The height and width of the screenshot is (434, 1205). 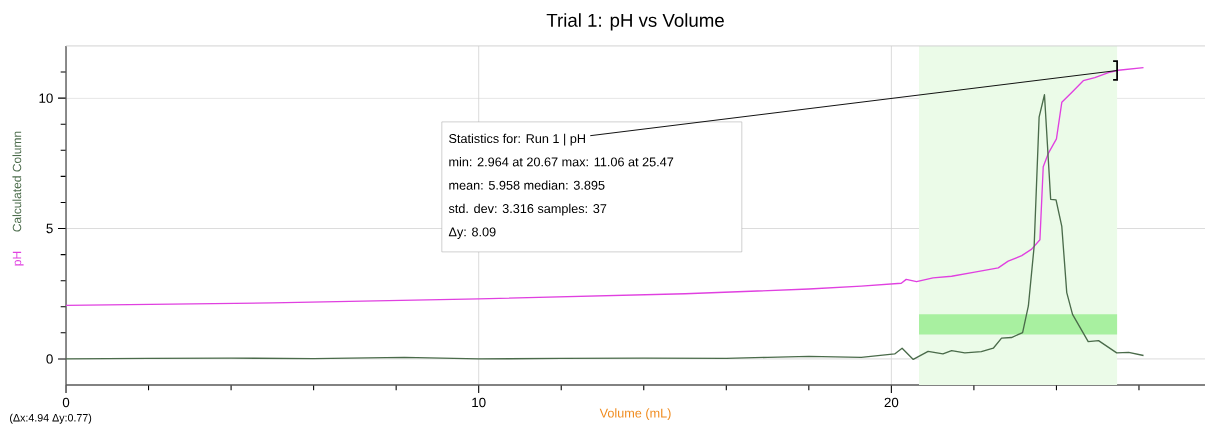 I want to click on x-tick-label: 10, so click(x=479, y=402).